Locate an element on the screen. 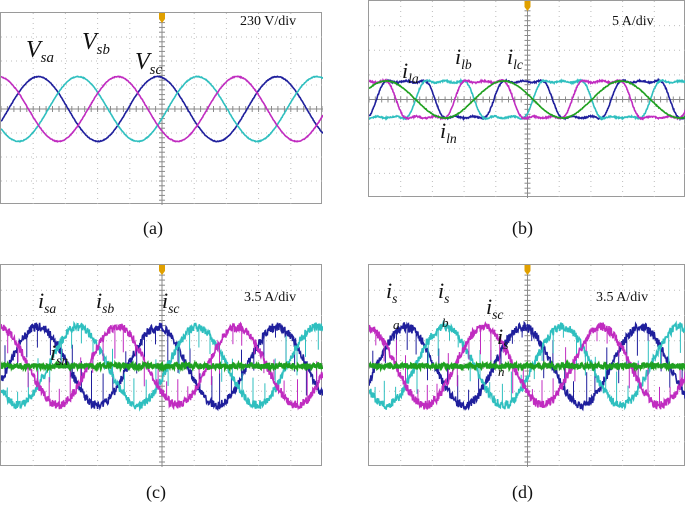 The width and height of the screenshot is (685, 505). trace-Vsa is located at coordinates (162, 109).